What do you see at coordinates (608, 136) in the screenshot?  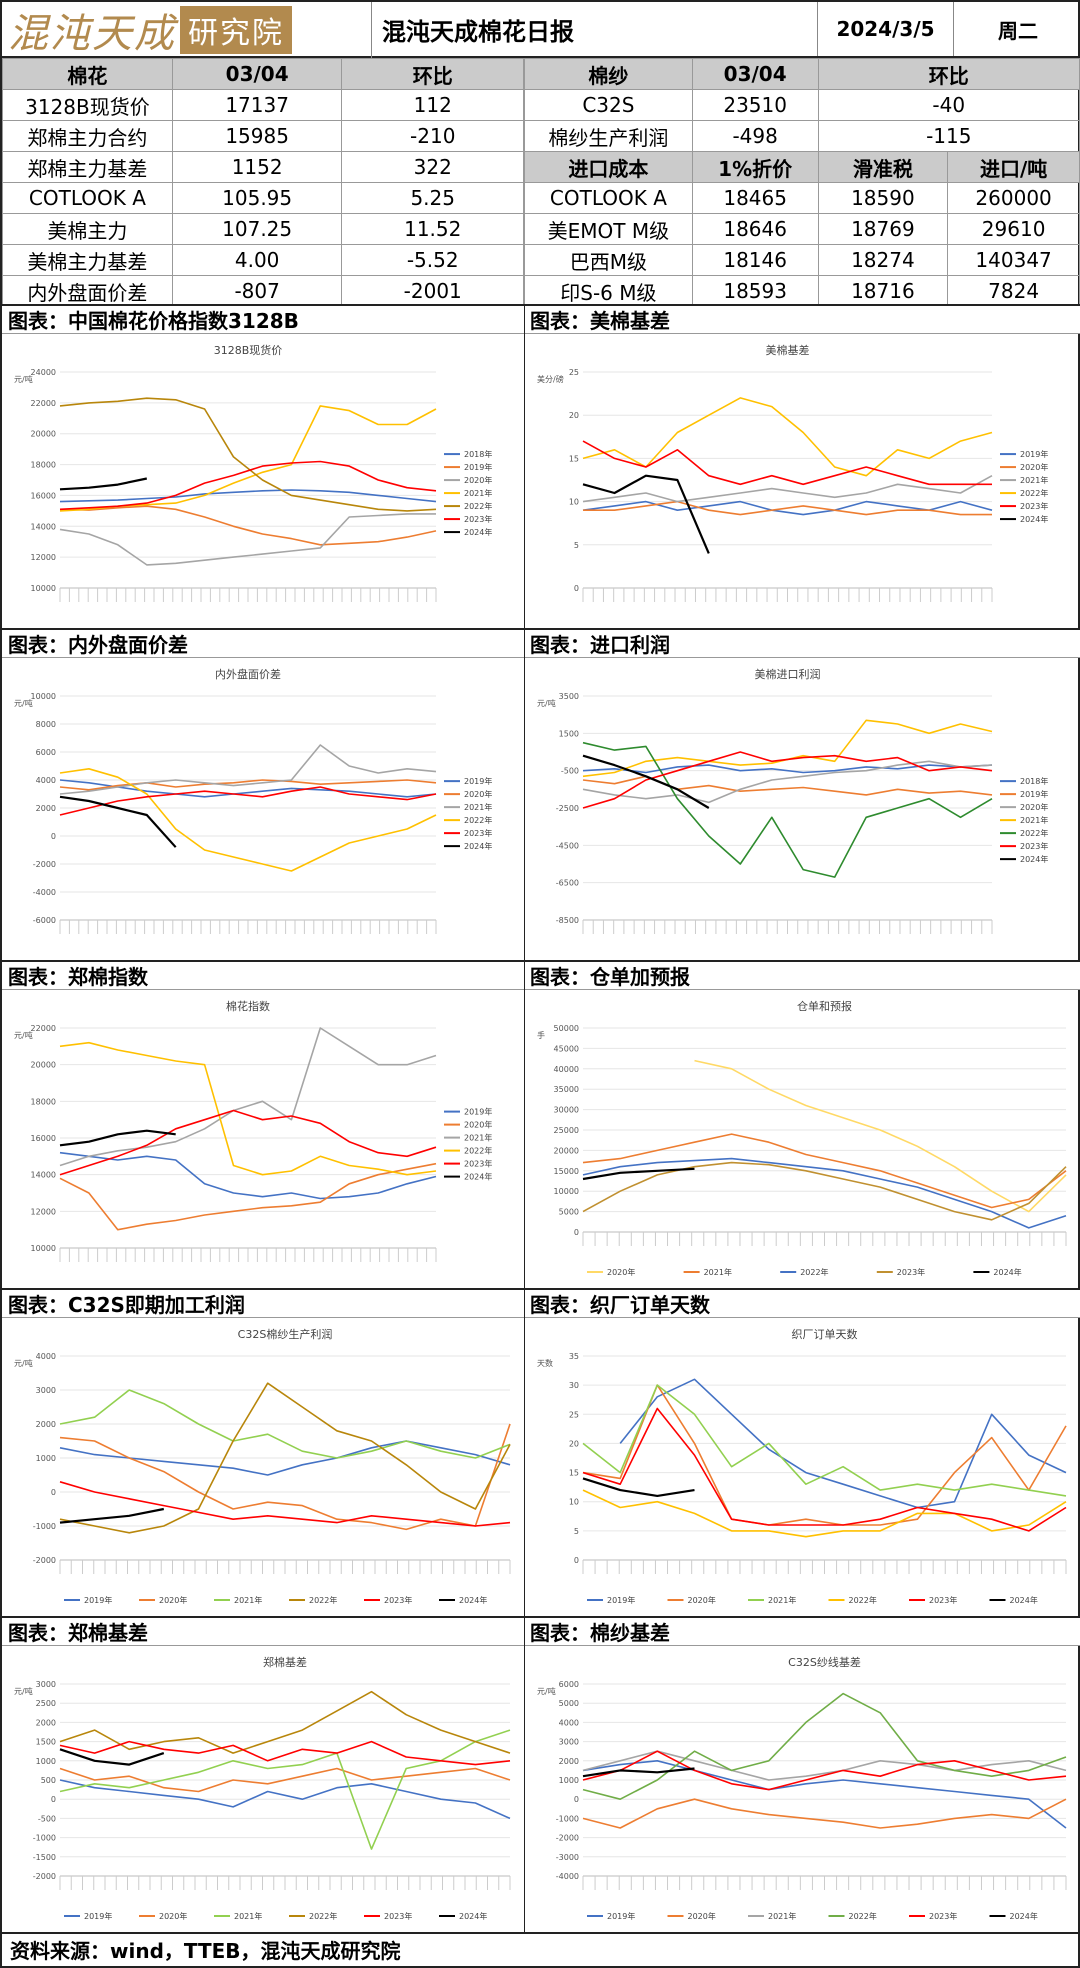 I see `table-cell: 棉纱生产利润` at bounding box center [608, 136].